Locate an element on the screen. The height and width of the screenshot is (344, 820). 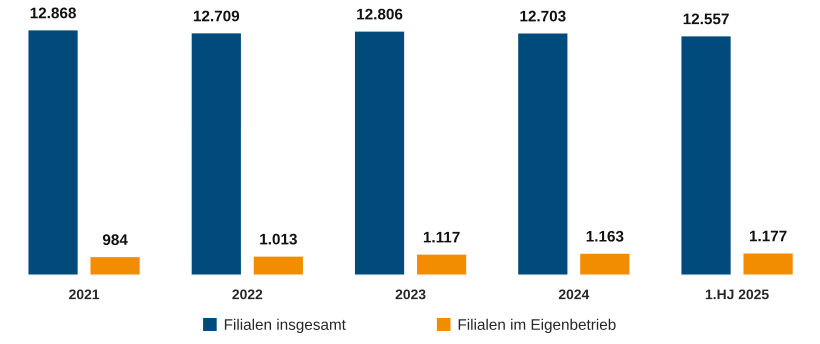
data-label: 12.868 is located at coordinates (53, 13).